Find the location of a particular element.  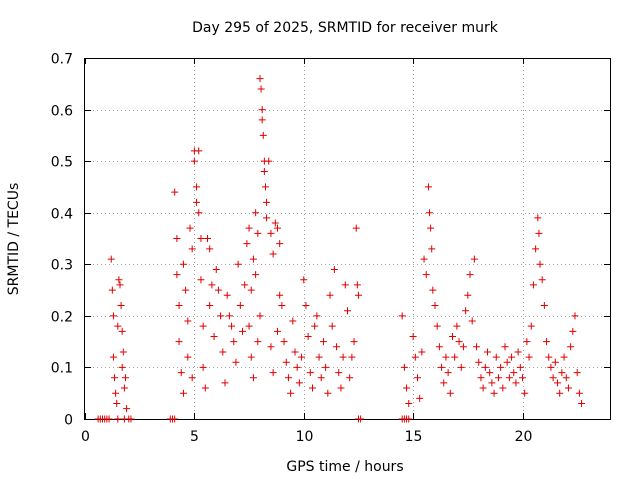

x-tick-label: 20 is located at coordinates (524, 437).